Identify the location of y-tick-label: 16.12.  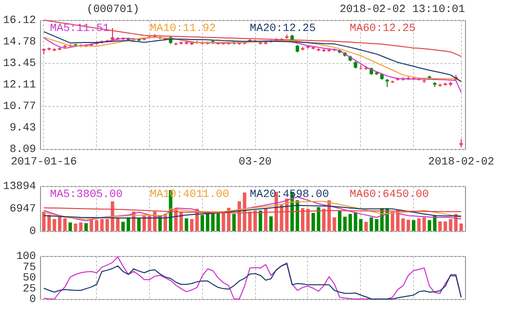
(19, 21).